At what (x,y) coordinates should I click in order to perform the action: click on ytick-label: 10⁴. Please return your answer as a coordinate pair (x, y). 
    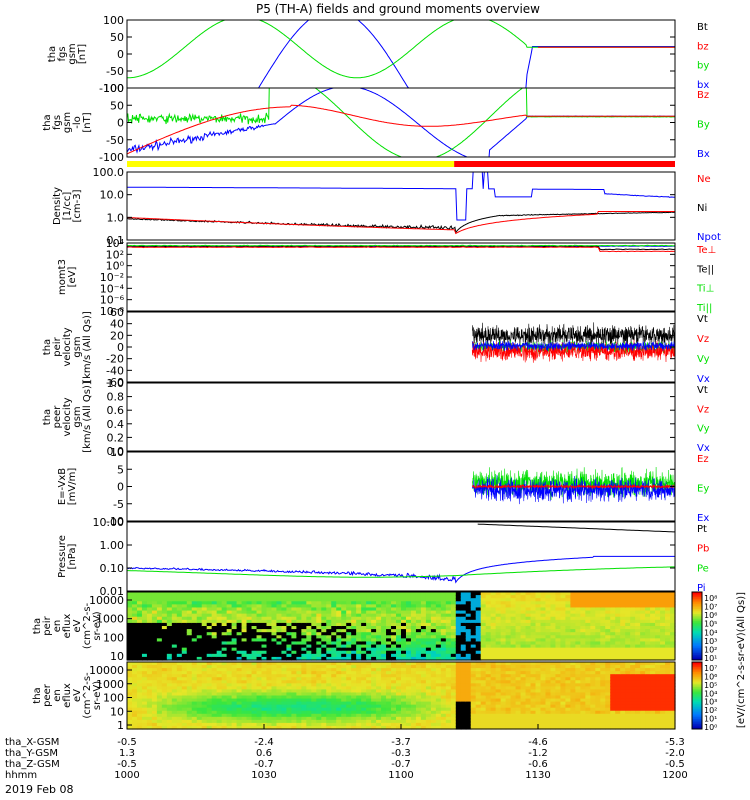
    Looking at the image, I should click on (115, 243).